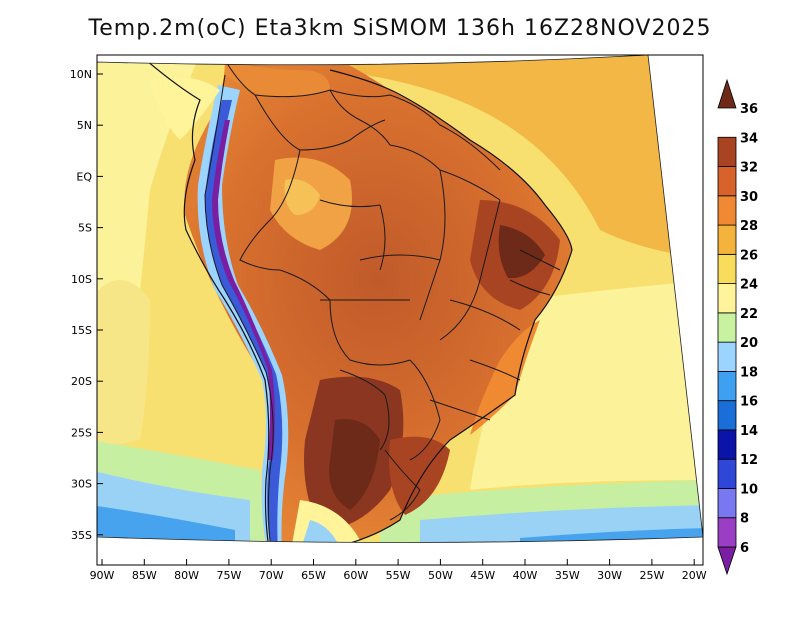 Image resolution: width=800 pixels, height=618 pixels. What do you see at coordinates (271, 575) in the screenshot?
I see `lon-label: 70W` at bounding box center [271, 575].